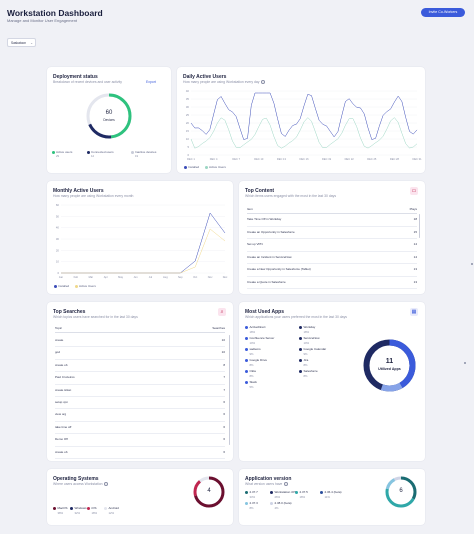  I want to click on table-row: Create an Opportunity in Salesforce 15, so click(332, 233).